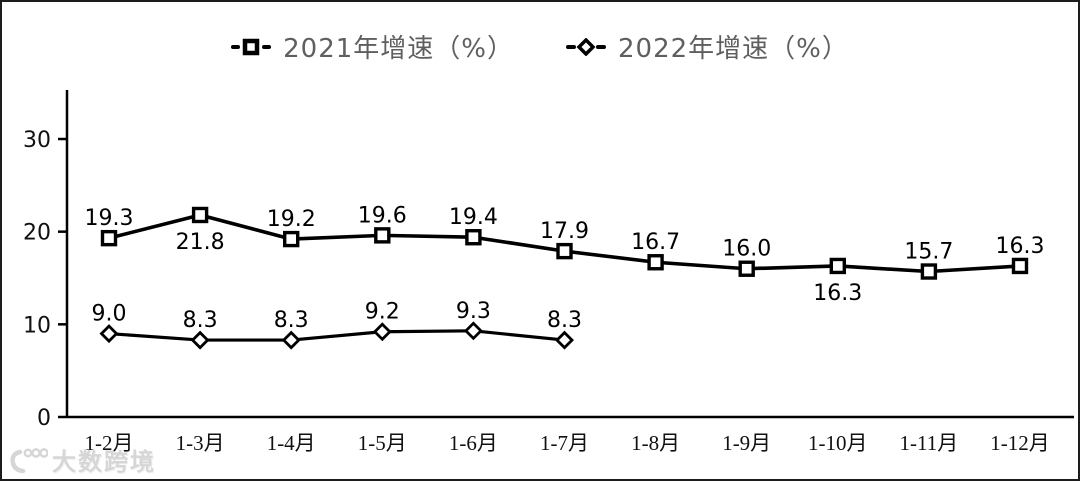 This screenshot has width=1080, height=481. Describe the element at coordinates (291, 443) in the screenshot. I see `x-tick-label: 1-4月` at that location.